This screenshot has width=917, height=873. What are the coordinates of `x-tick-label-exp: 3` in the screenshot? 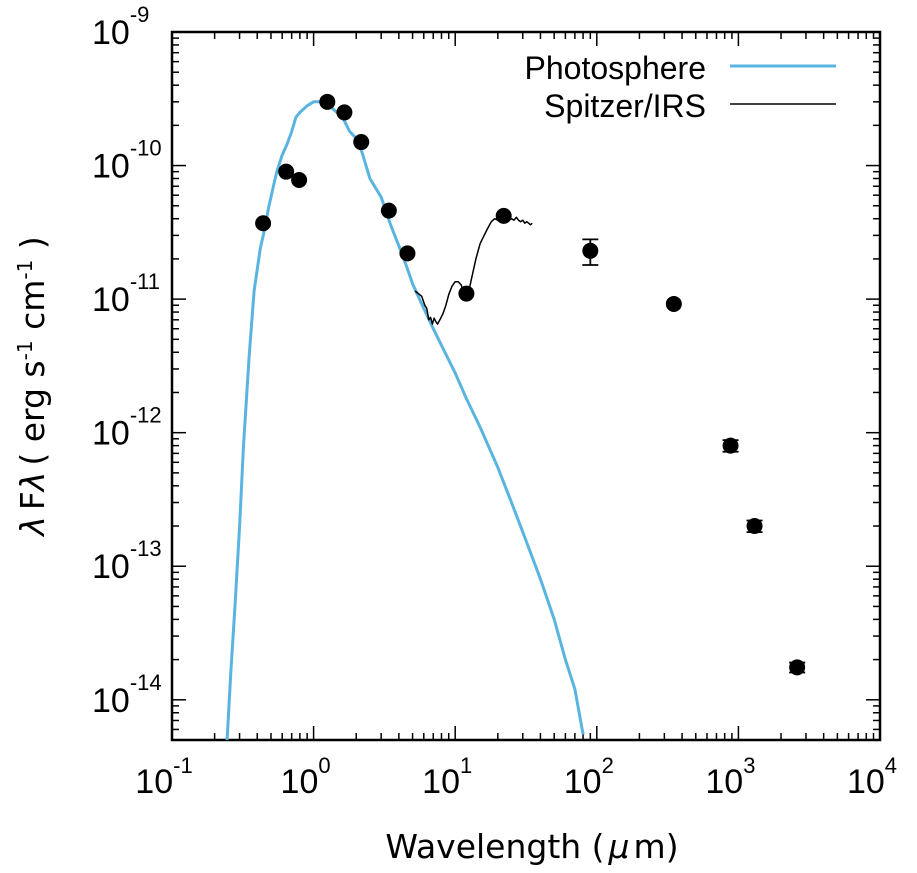 It's located at (749, 765).